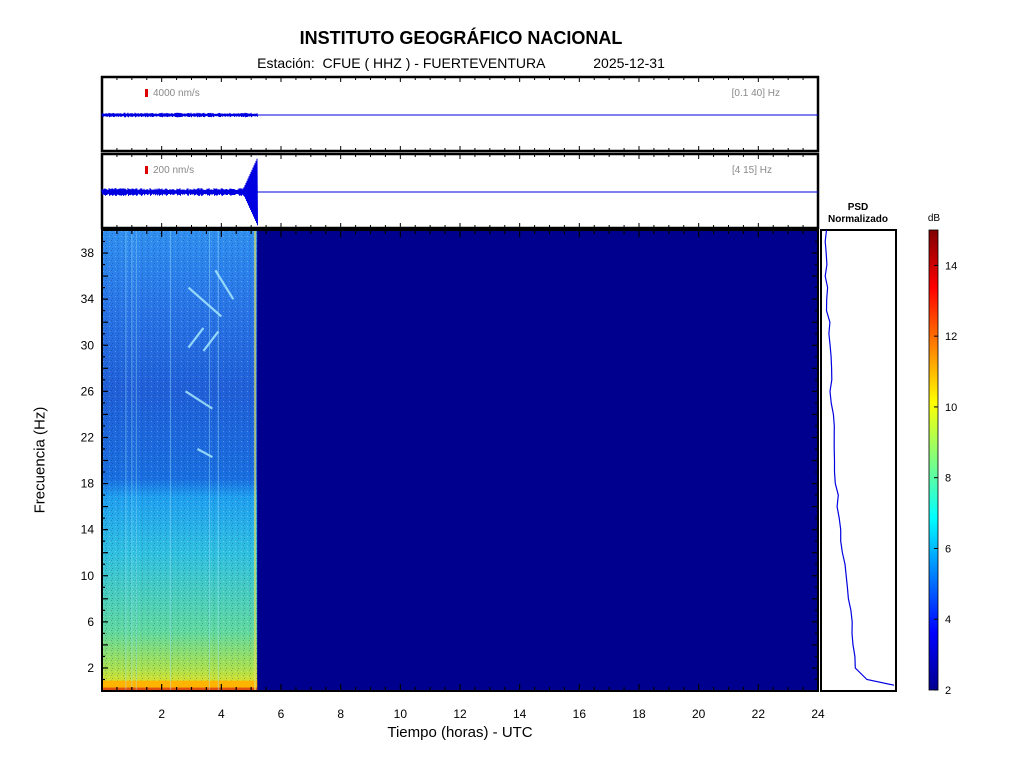  What do you see at coordinates (90, 622) in the screenshot?
I see `y-tick-label: 6` at bounding box center [90, 622].